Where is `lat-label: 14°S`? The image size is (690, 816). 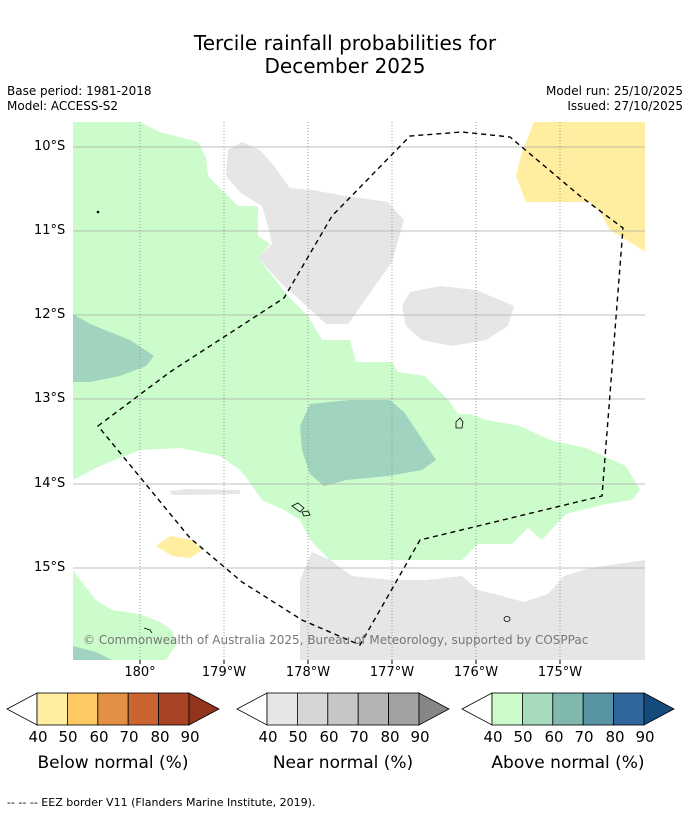 lat-label: 14°S is located at coordinates (50, 483).